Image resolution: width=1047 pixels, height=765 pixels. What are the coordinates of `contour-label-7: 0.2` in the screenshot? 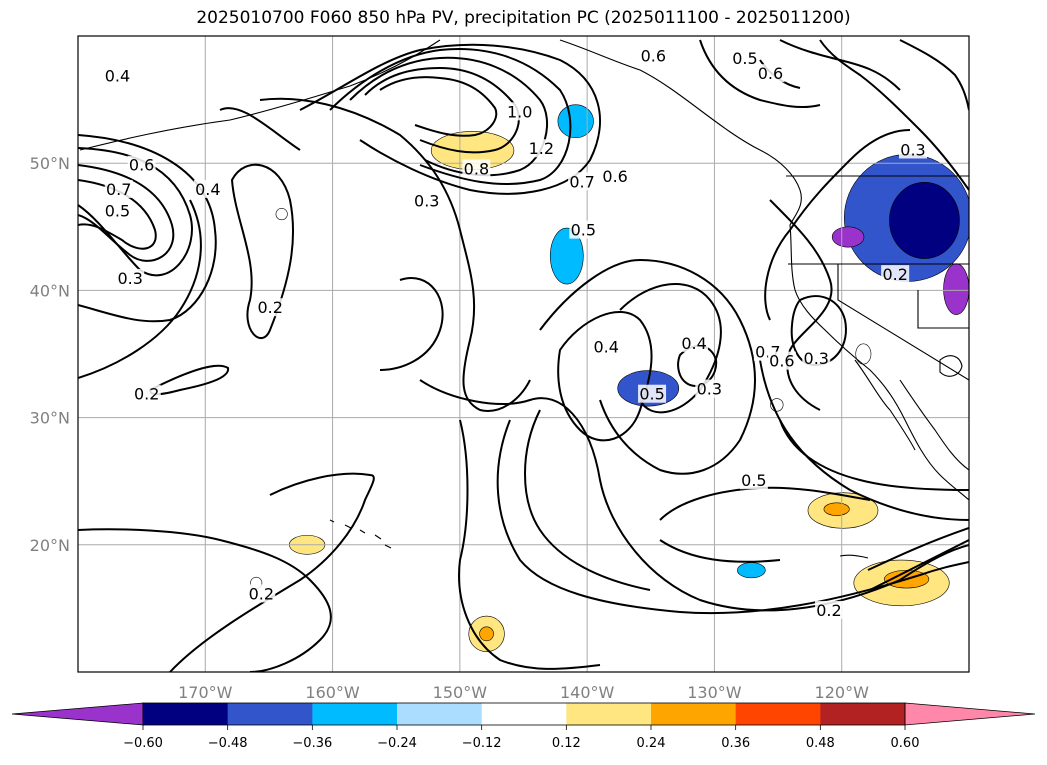 It's located at (146, 394).